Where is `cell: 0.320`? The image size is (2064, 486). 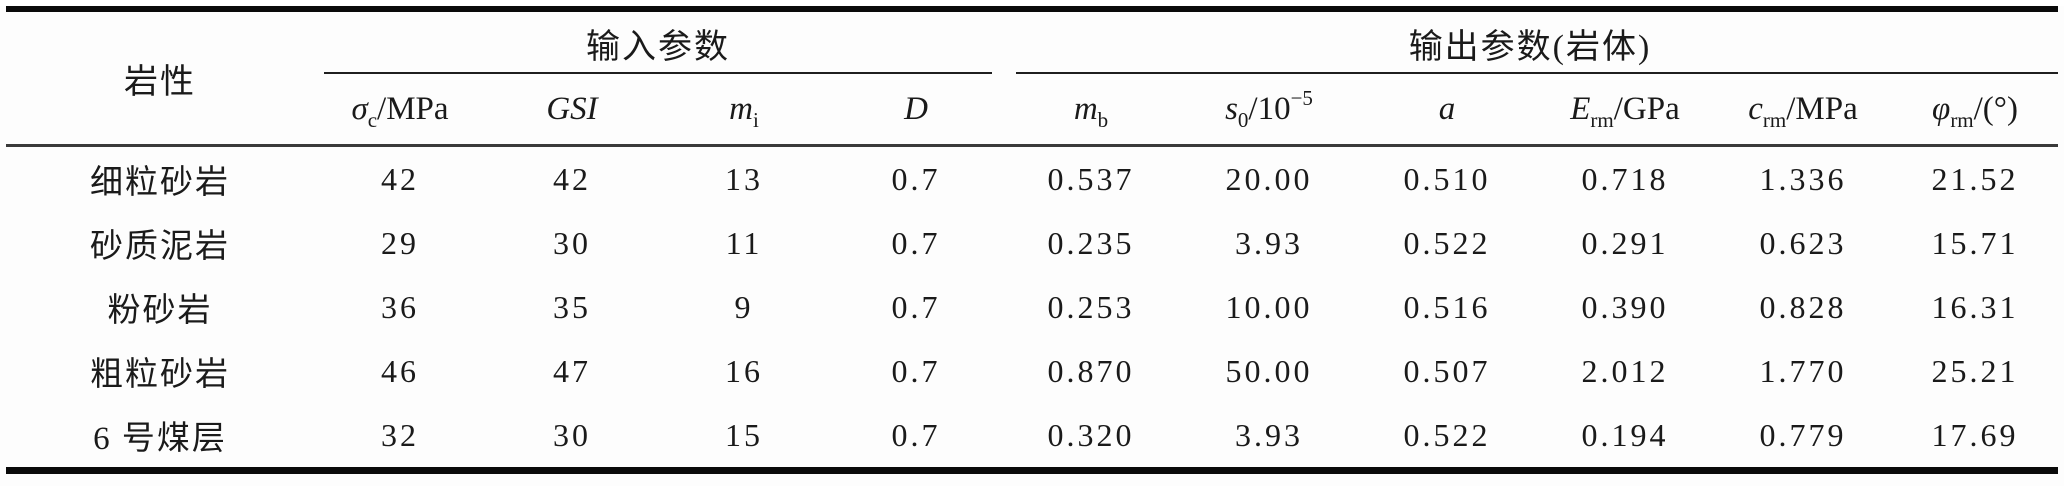
cell: 0.320 is located at coordinates (1091, 434).